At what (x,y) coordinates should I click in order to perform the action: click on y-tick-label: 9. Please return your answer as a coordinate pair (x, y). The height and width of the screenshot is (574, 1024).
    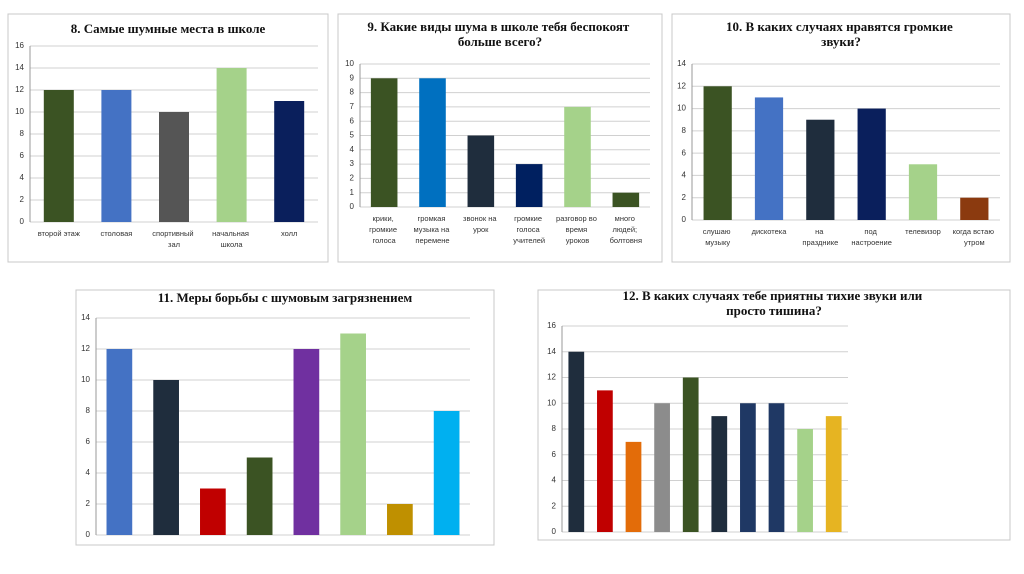
    Looking at the image, I should click on (352, 77).